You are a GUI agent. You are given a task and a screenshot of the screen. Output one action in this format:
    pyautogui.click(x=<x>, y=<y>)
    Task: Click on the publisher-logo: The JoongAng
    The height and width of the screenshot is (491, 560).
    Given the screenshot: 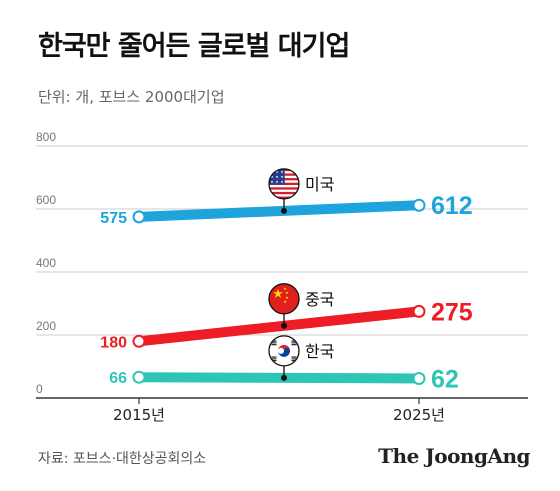 What is the action you would take?
    pyautogui.click(x=454, y=456)
    